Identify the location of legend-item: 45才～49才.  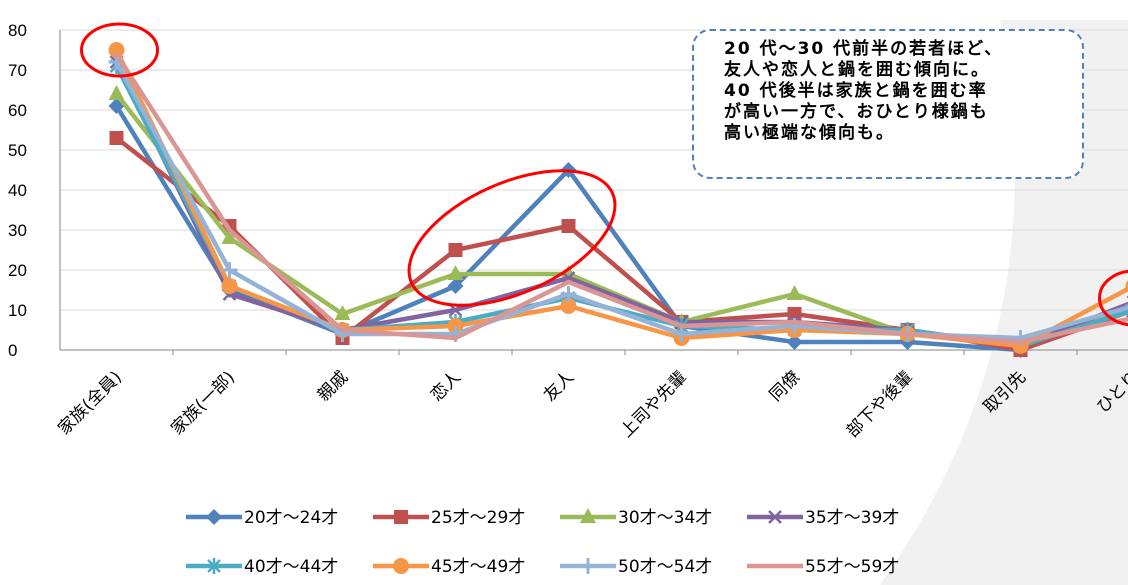
(449, 567).